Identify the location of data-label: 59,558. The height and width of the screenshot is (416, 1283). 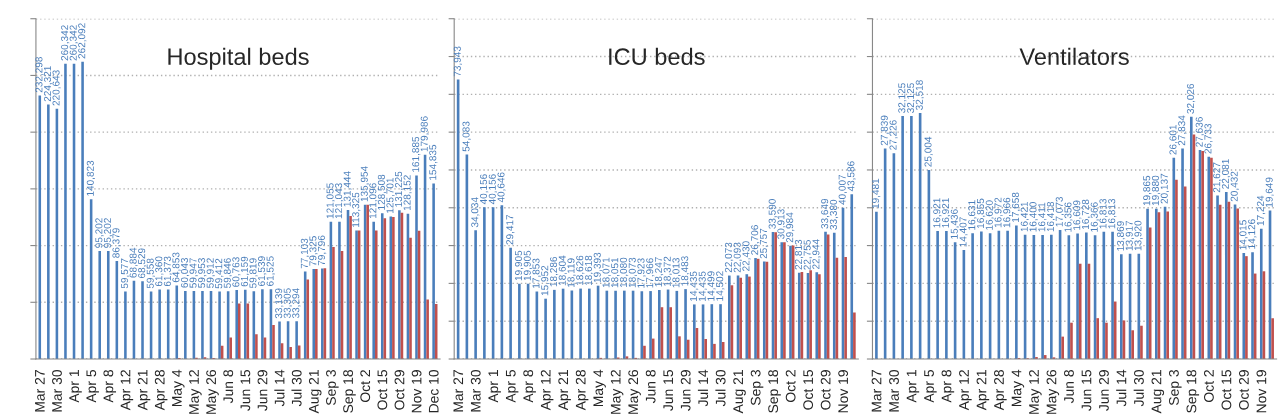
(150, 273).